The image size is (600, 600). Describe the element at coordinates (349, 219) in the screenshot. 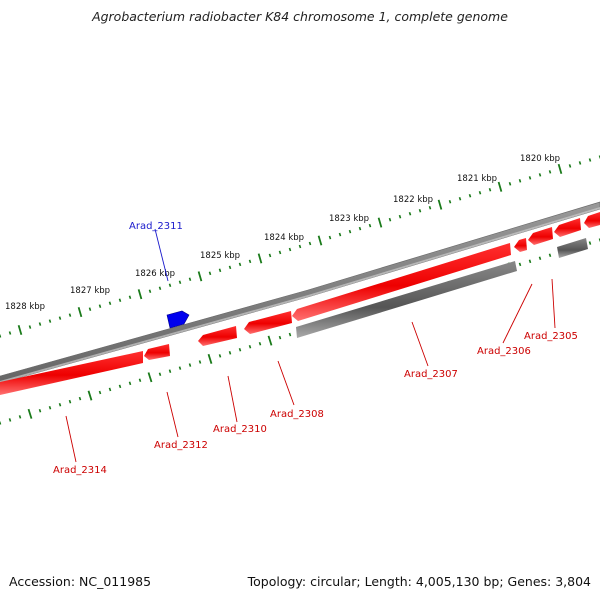

I see `tick-label-1823: 1823 kbp` at that location.